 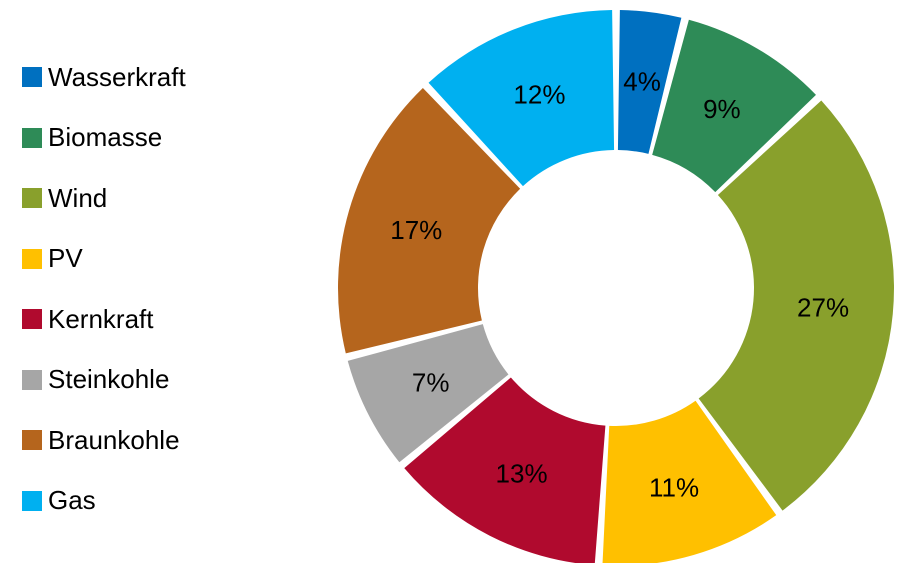 What do you see at coordinates (539, 95) in the screenshot?
I see `slice-data-label: 12%` at bounding box center [539, 95].